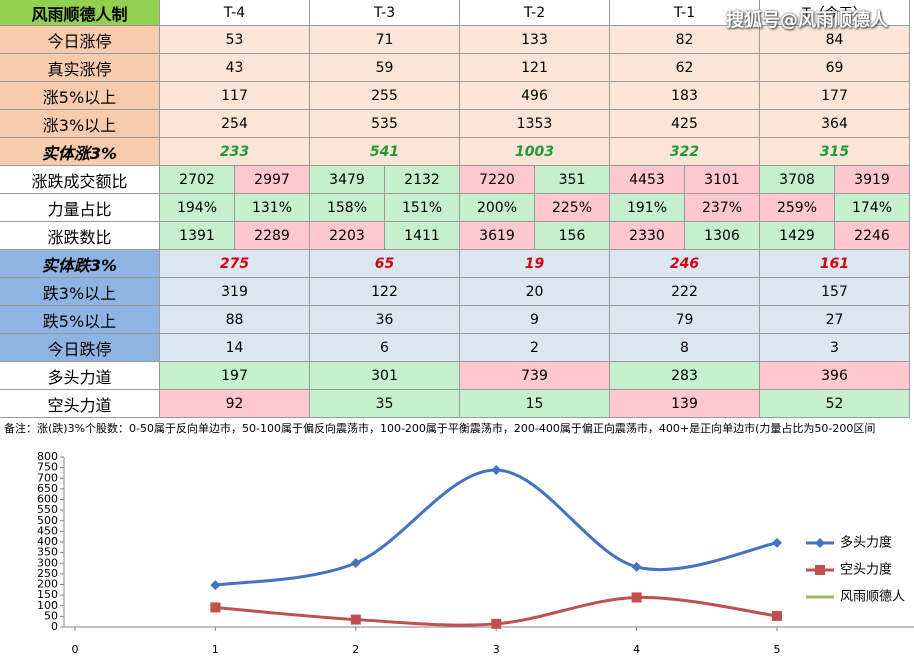 Image resolution: width=914 pixels, height=668 pixels. I want to click on x-tick-label: 4, so click(636, 649).